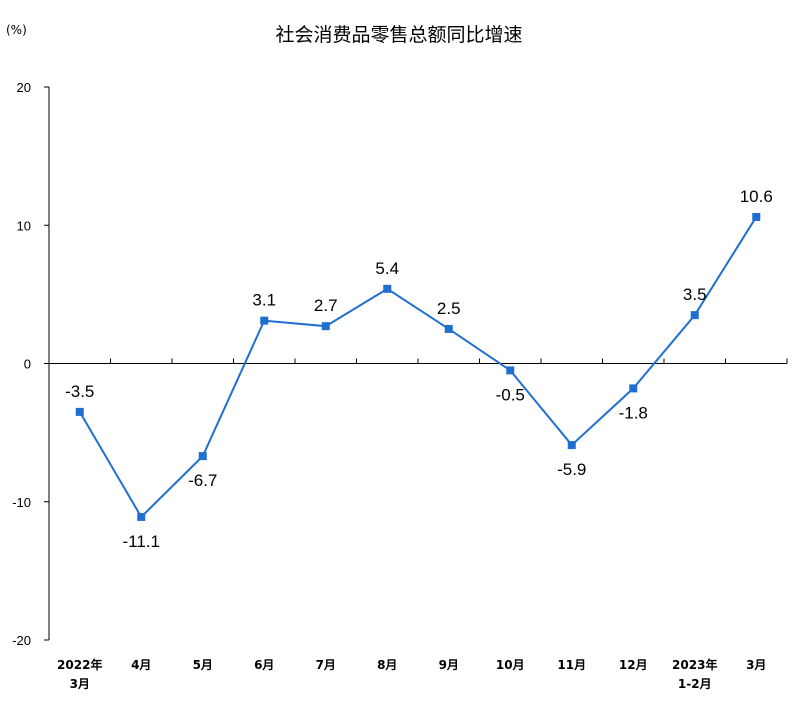  Describe the element at coordinates (695, 684) in the screenshot. I see `x-tick-label: 1-2月` at that location.